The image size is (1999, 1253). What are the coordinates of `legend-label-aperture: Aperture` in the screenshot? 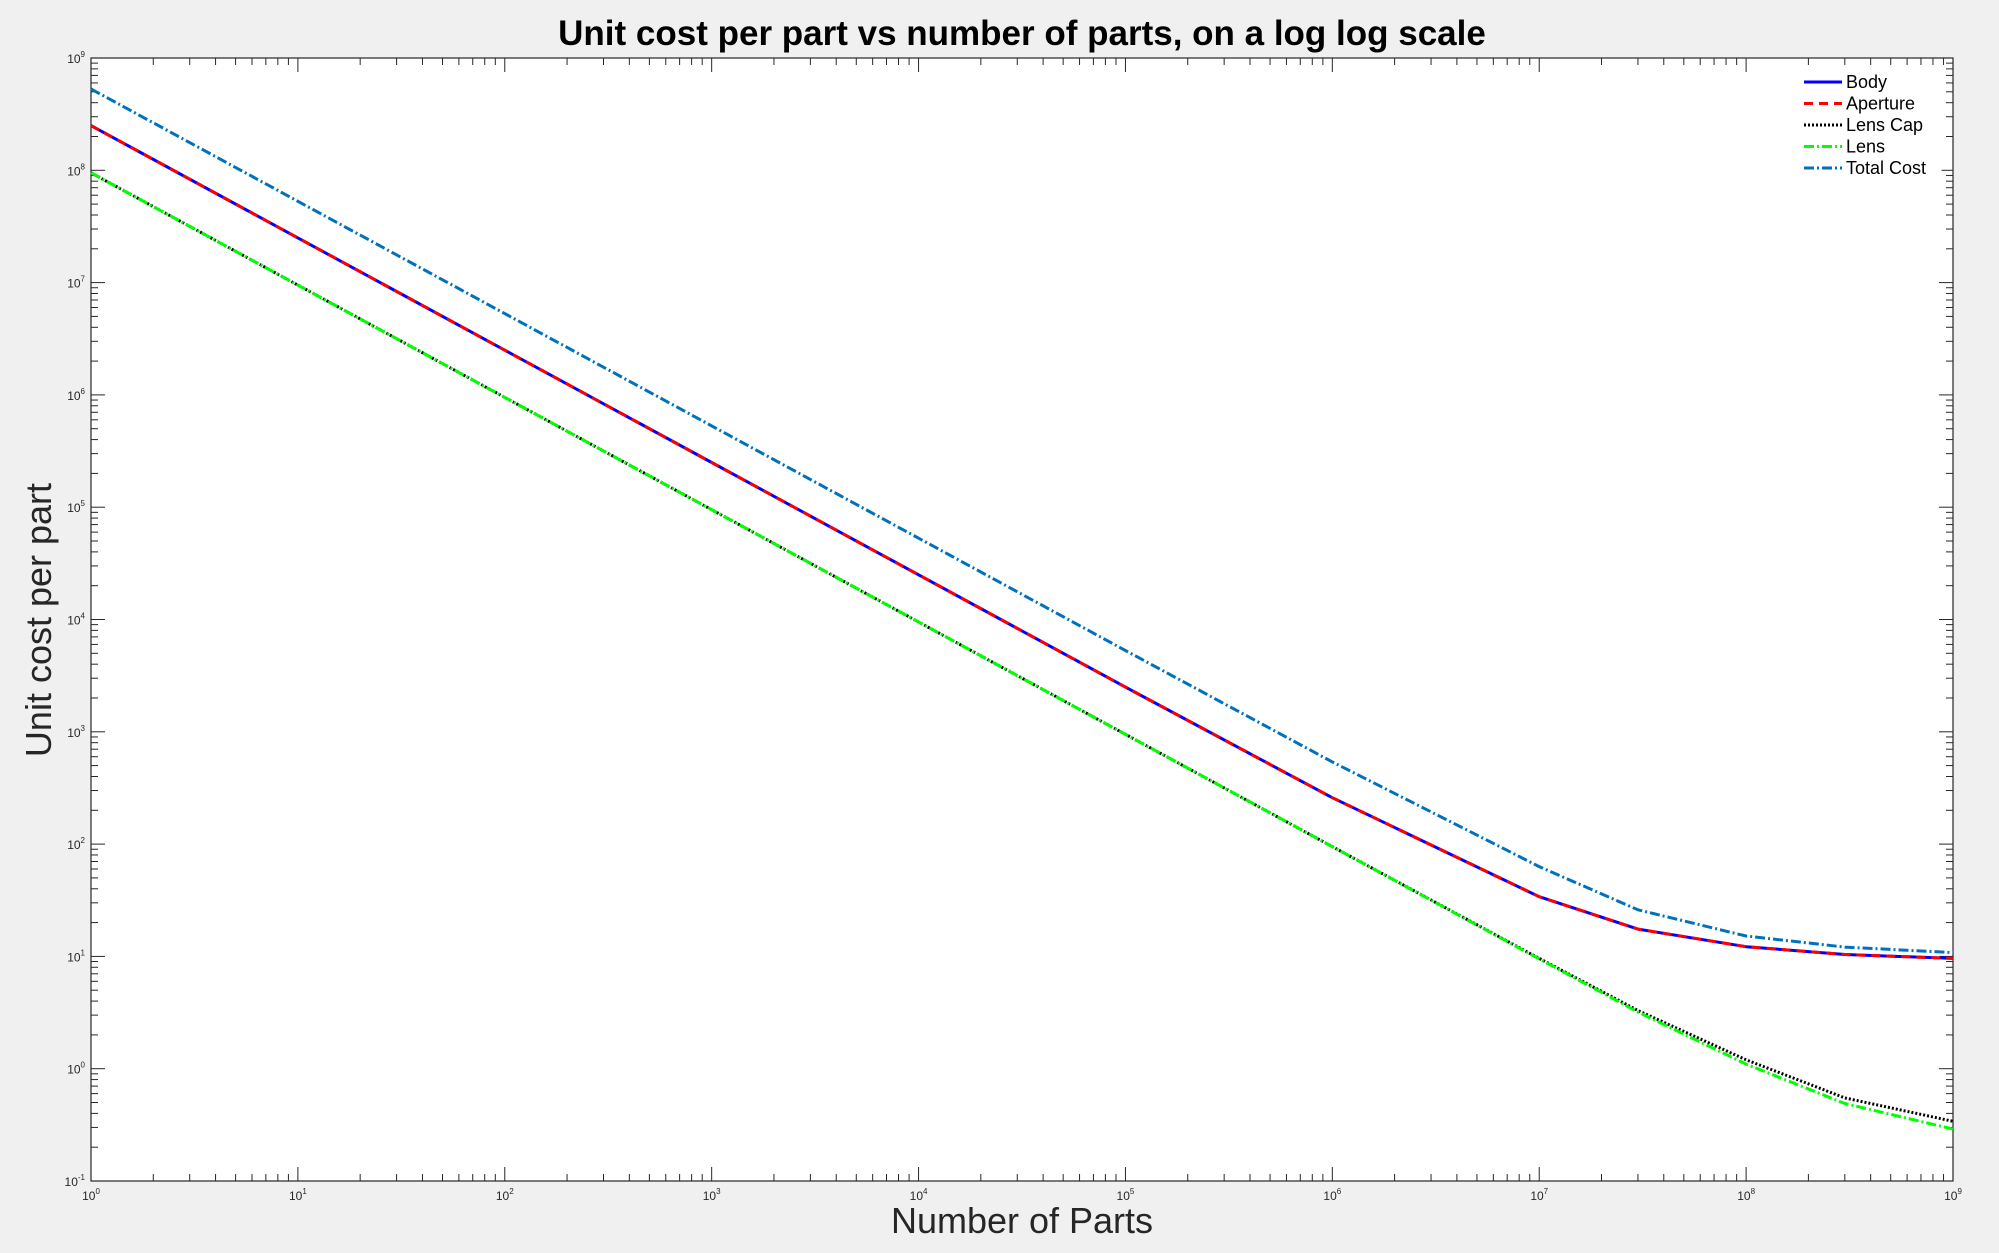 It's located at (1880, 104).